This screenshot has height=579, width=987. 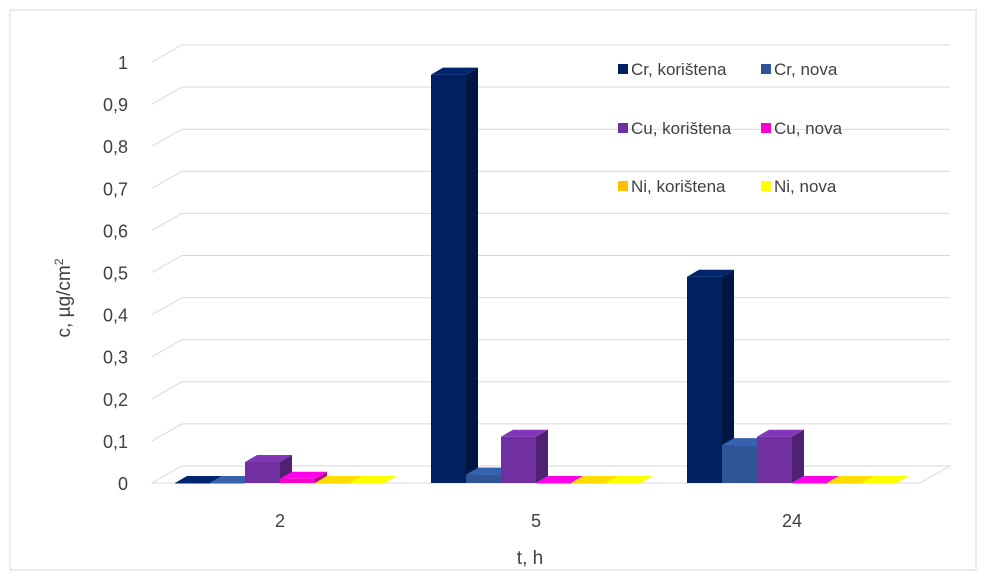 What do you see at coordinates (808, 128) in the screenshot?
I see `legend-label: Cu, nova` at bounding box center [808, 128].